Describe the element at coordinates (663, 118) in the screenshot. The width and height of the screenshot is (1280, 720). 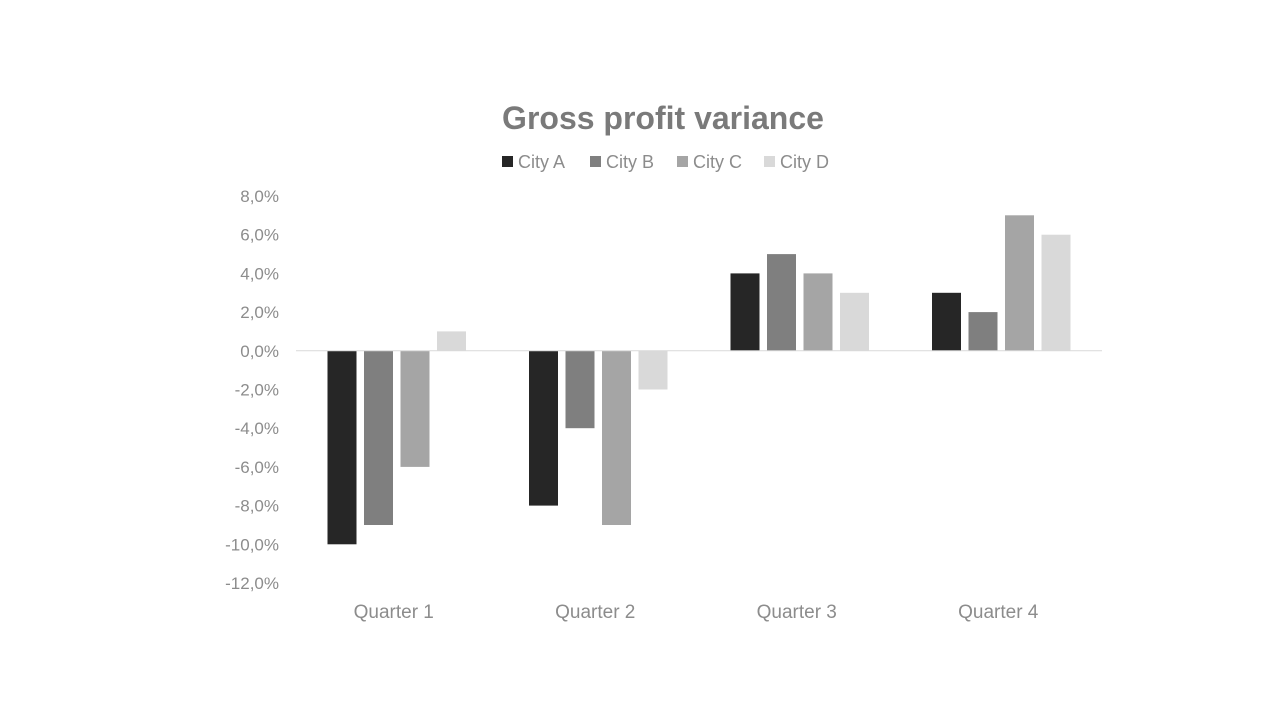
I see `chart-title: Gross profit variance` at that location.